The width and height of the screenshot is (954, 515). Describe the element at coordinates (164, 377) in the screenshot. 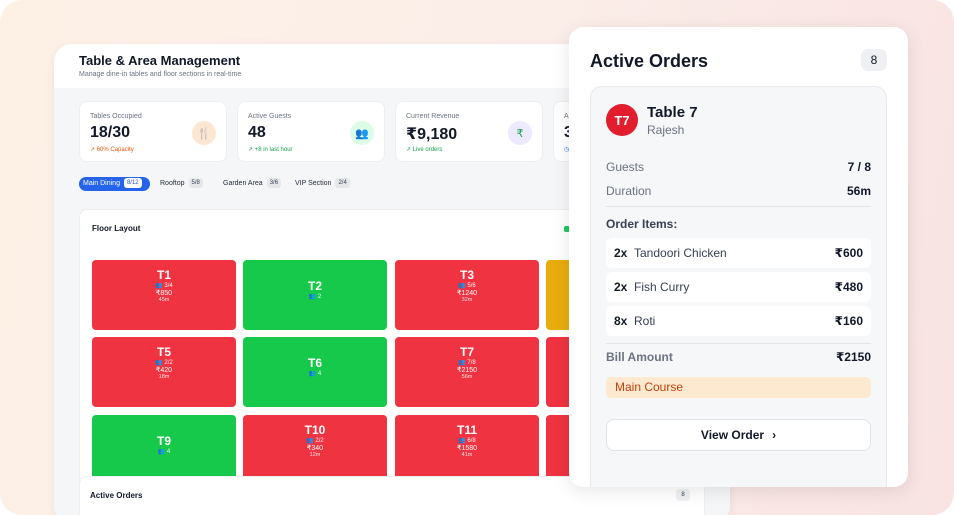

I see `table-duration: 18m` at that location.